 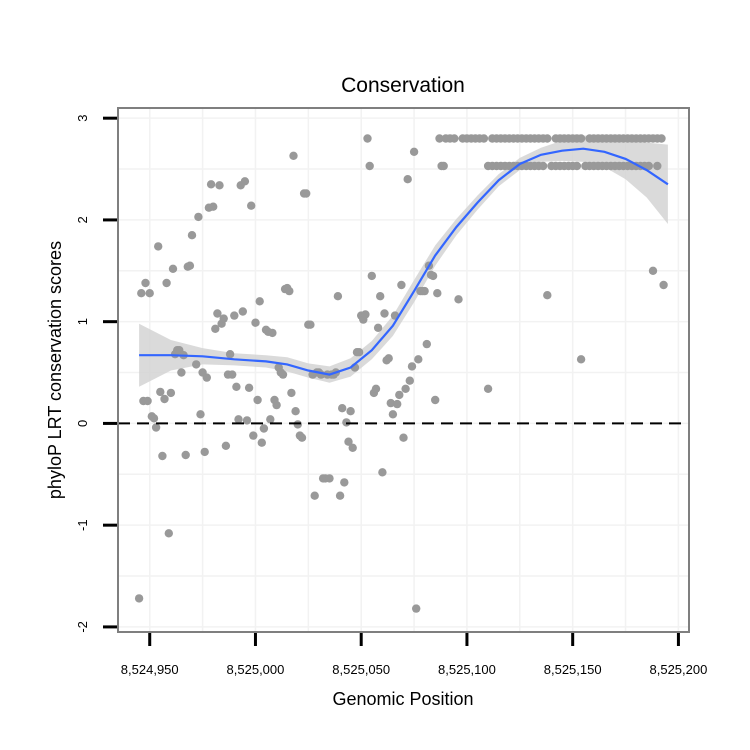 What do you see at coordinates (82, 118) in the screenshot?
I see `y-tick-label: 3` at bounding box center [82, 118].